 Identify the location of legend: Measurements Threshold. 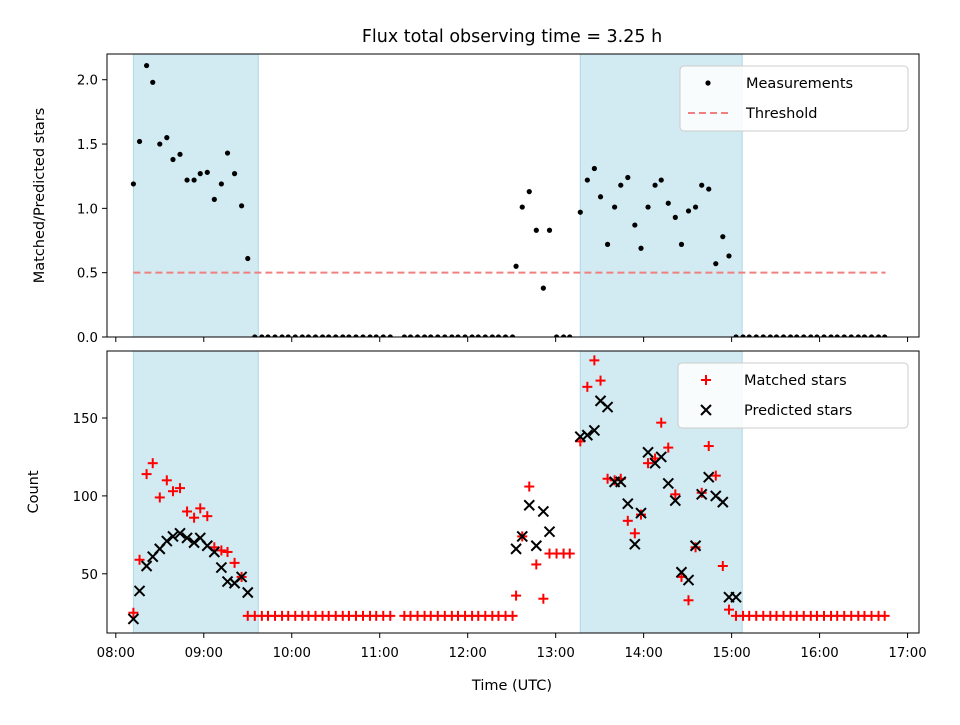
(794, 98).